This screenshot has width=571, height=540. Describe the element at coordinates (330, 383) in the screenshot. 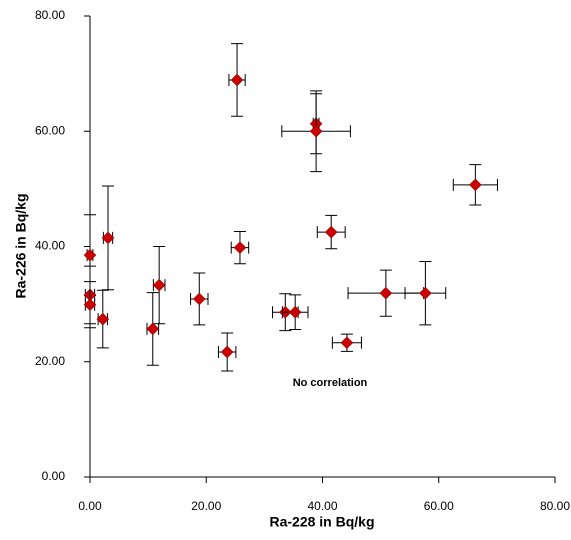

I see `annotation: No correlation` at that location.